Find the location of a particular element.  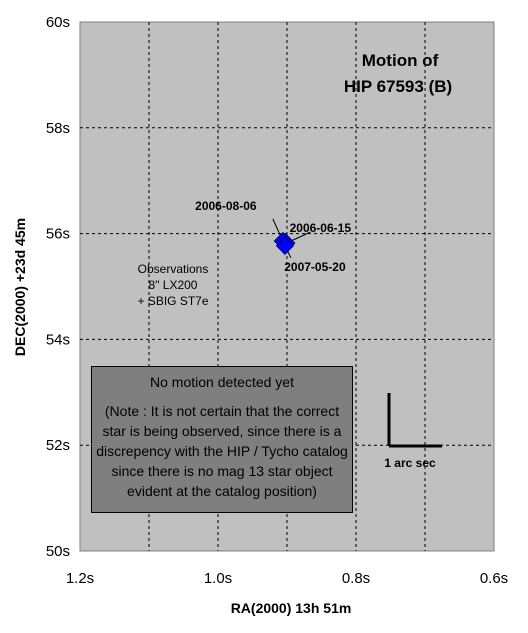

y-tick-label: 52s is located at coordinates (58, 445).